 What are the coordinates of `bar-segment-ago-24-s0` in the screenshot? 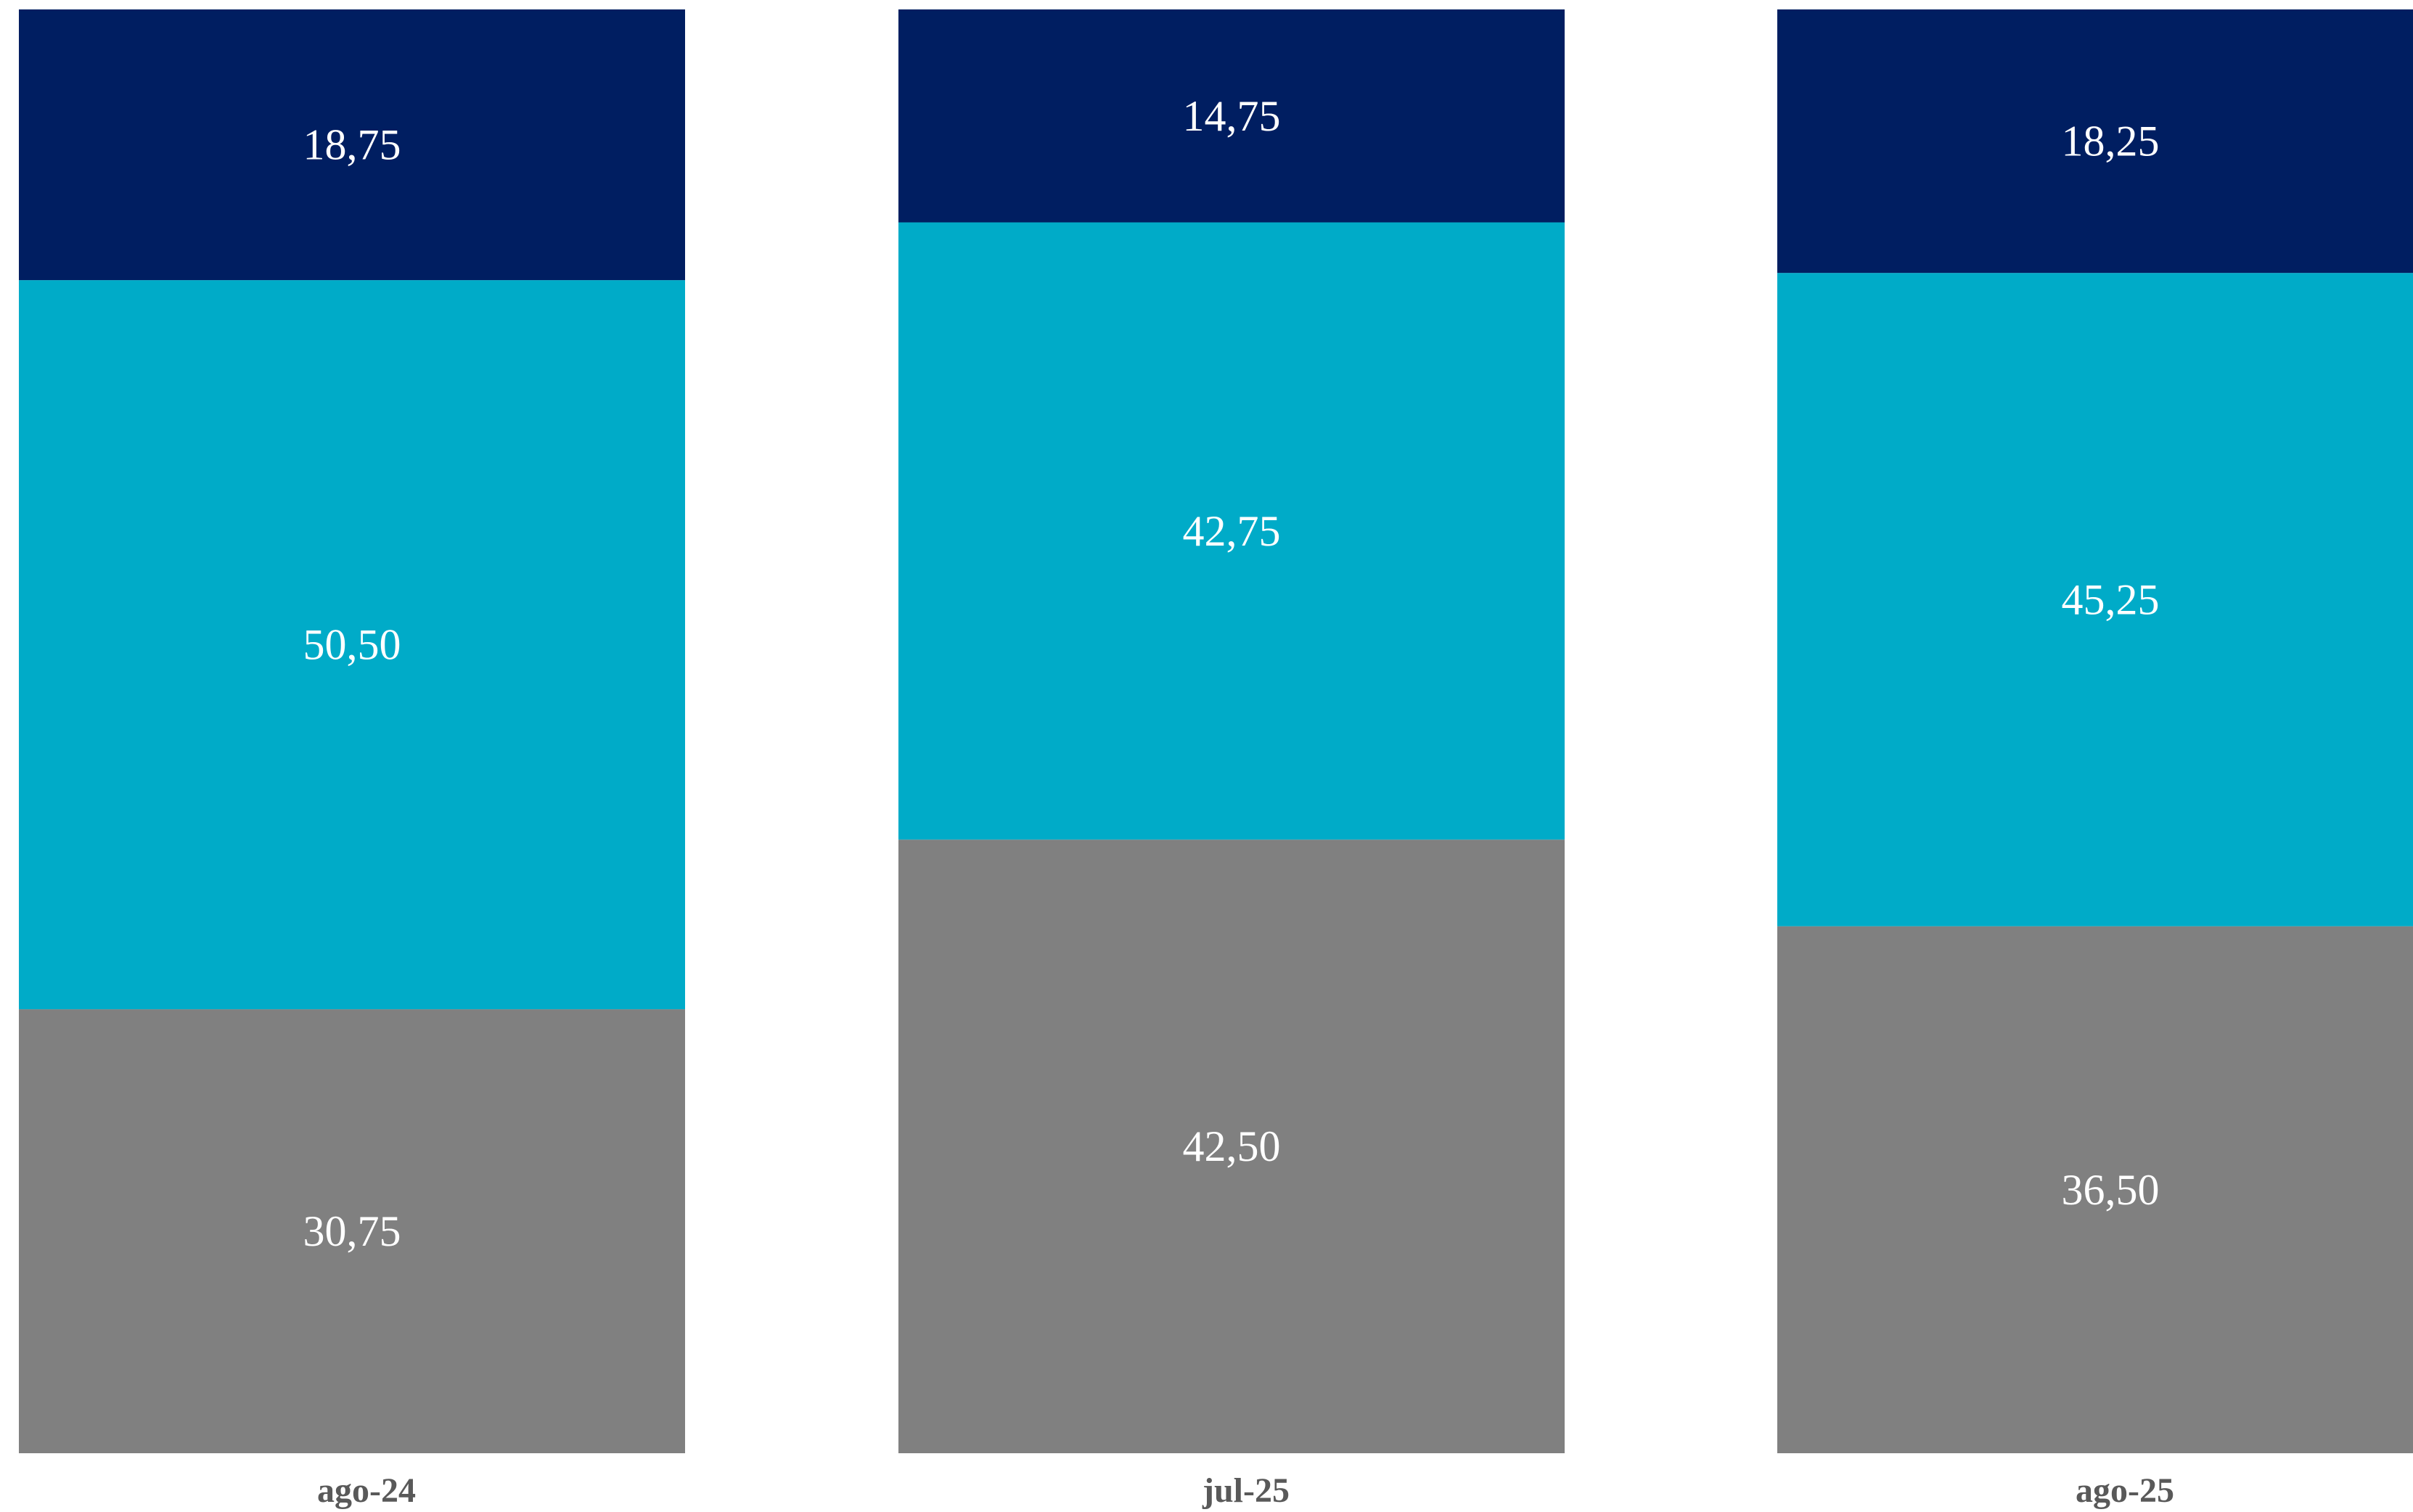 It's located at (352, 1231).